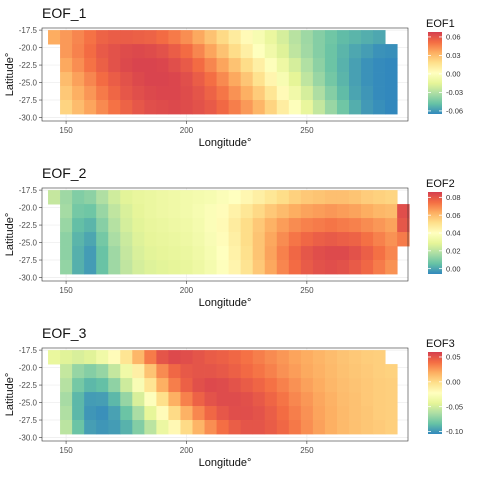 The height and width of the screenshot is (485, 480). Describe the element at coordinates (454, 92) in the screenshot. I see `legend-tick-label: -0.03` at that location.